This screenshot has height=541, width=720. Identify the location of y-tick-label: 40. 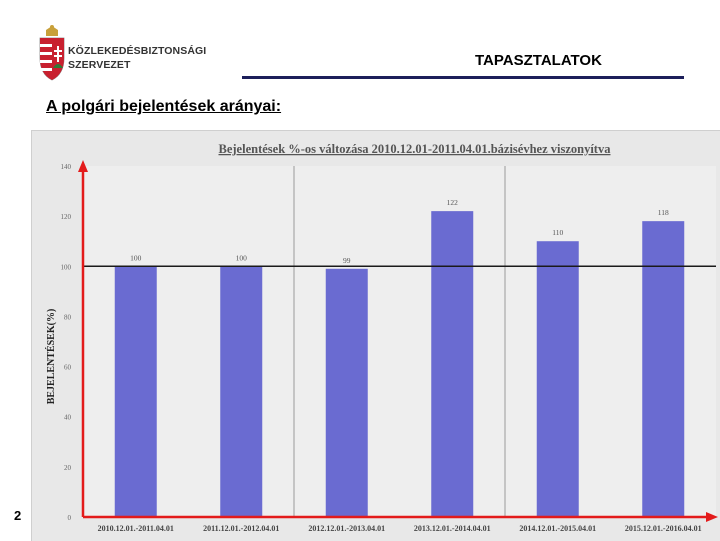
(68, 418).